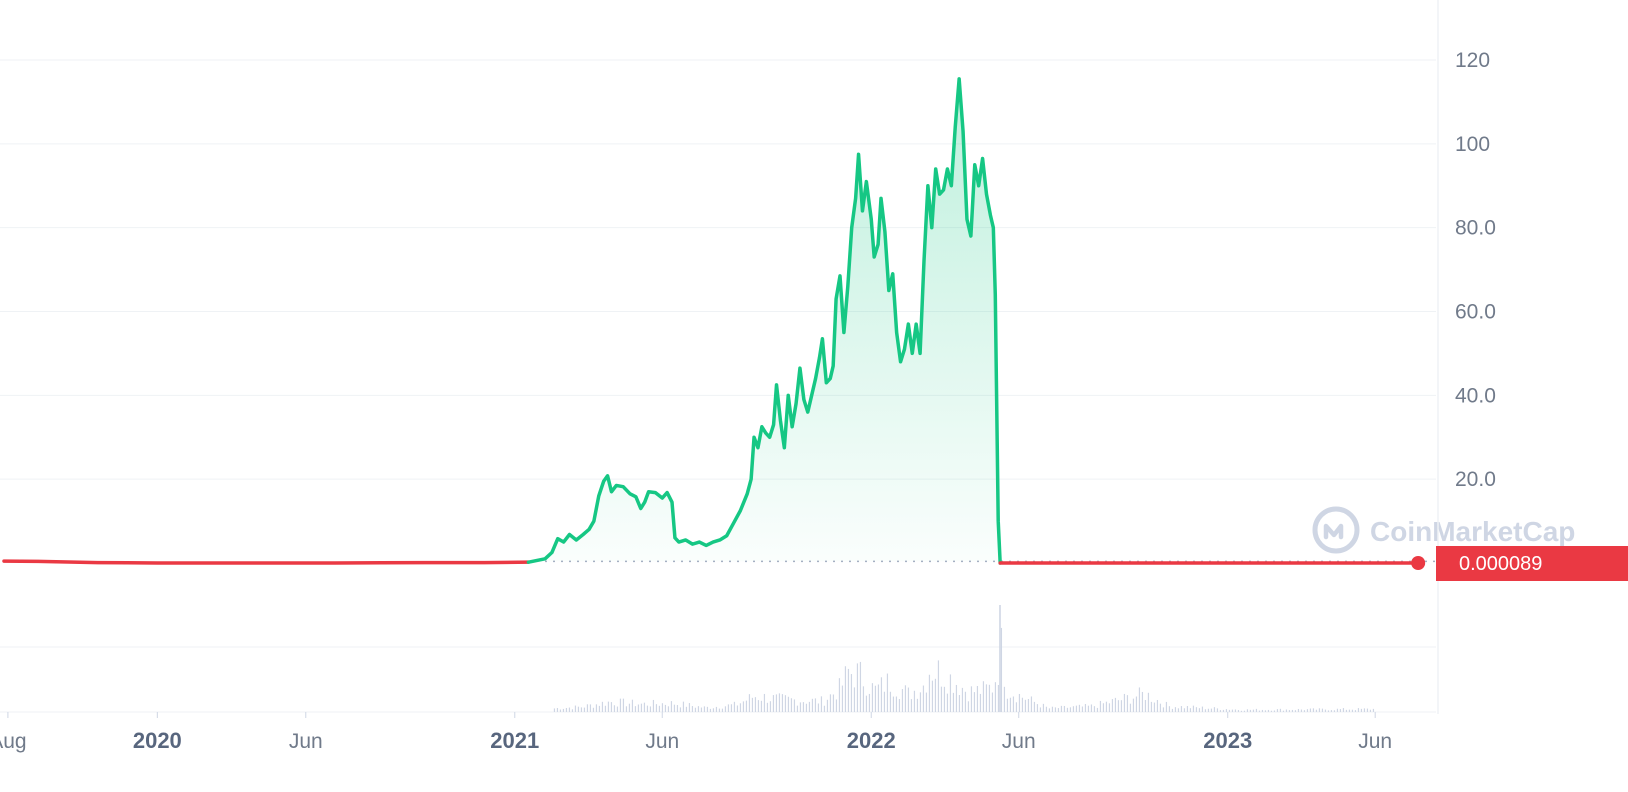  Describe the element at coordinates (964, 658) in the screenshot. I see `volume-bars` at that location.